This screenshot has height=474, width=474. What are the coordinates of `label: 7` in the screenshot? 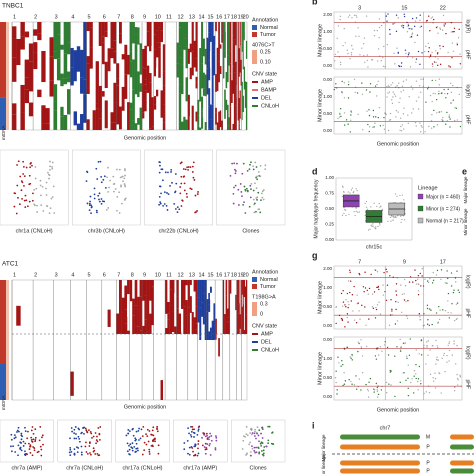 It's located at (118, 17).